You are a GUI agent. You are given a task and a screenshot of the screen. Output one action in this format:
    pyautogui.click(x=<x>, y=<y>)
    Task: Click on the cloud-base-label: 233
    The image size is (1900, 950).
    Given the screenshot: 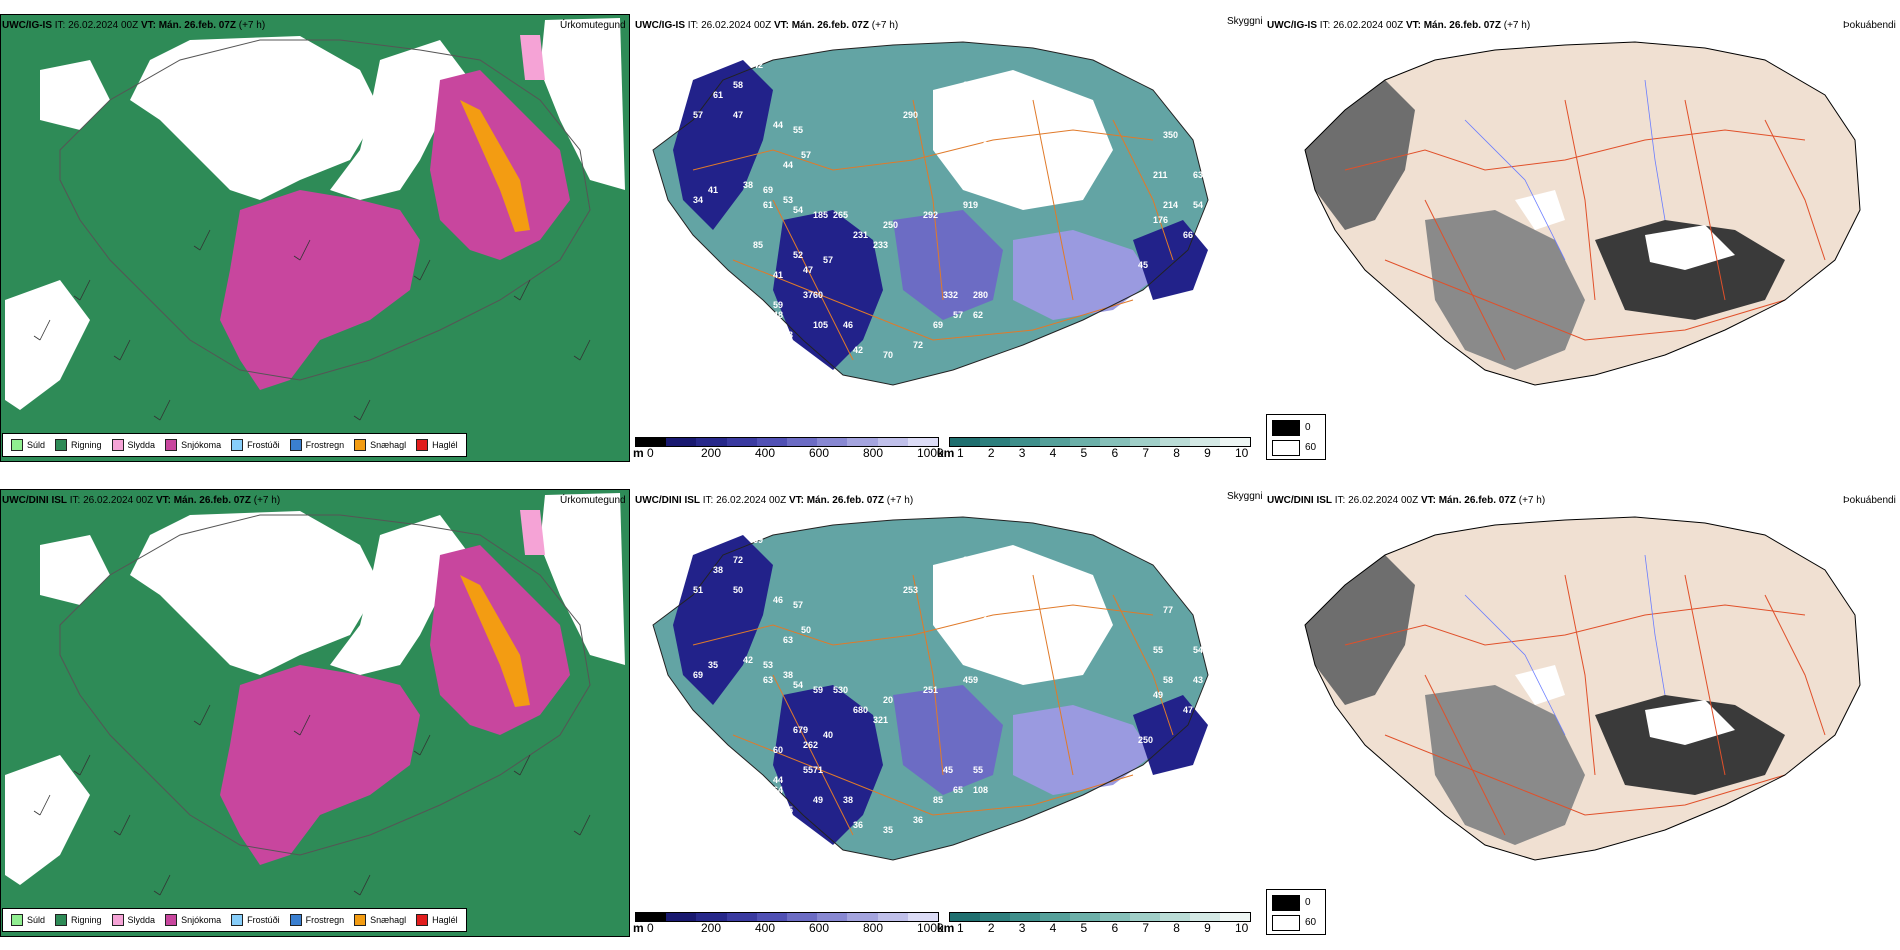 What is the action you would take?
    pyautogui.click(x=881, y=245)
    